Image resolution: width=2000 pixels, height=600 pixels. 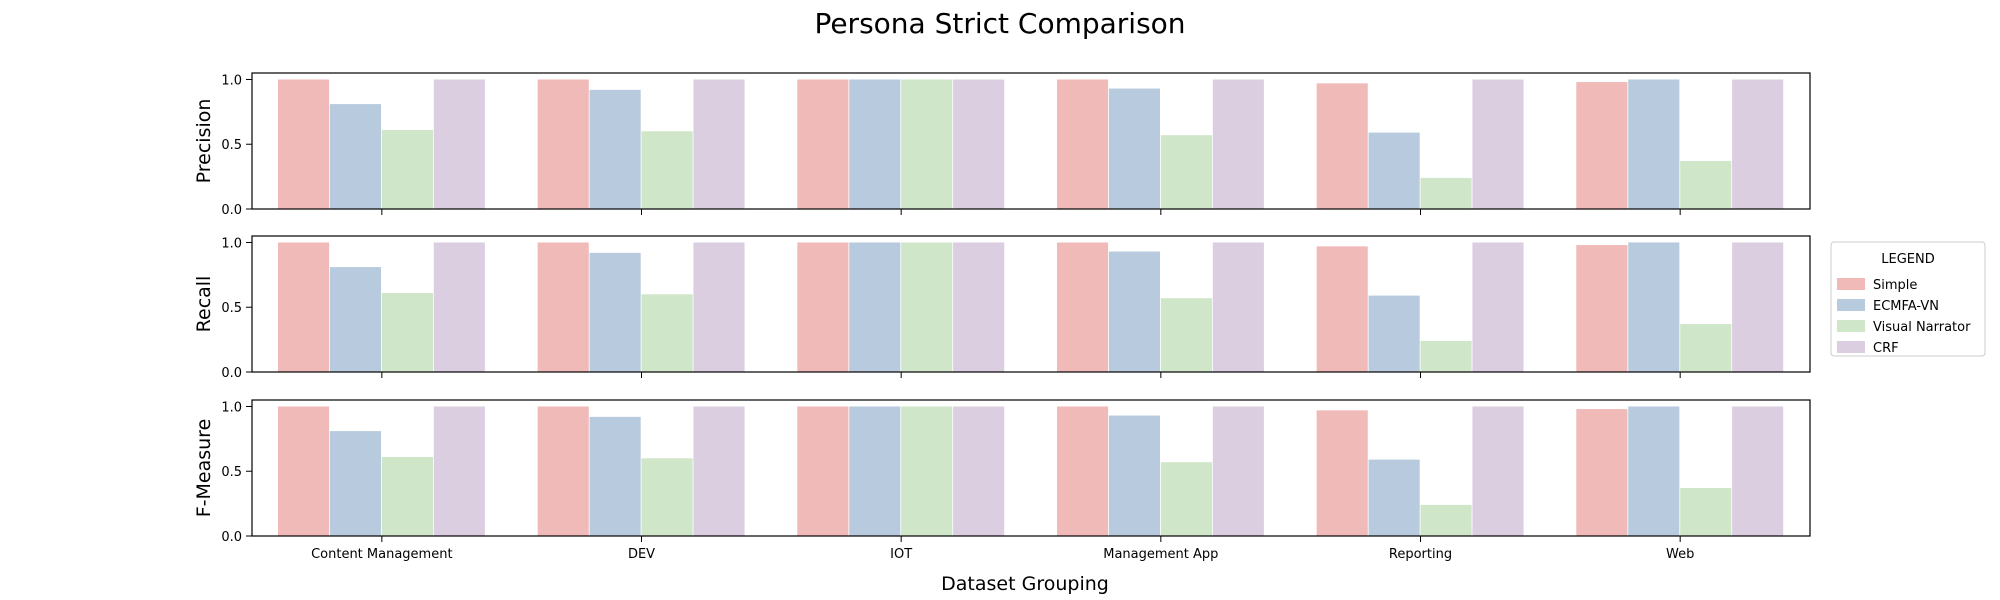 I want to click on legend-box, so click(x=1908, y=299).